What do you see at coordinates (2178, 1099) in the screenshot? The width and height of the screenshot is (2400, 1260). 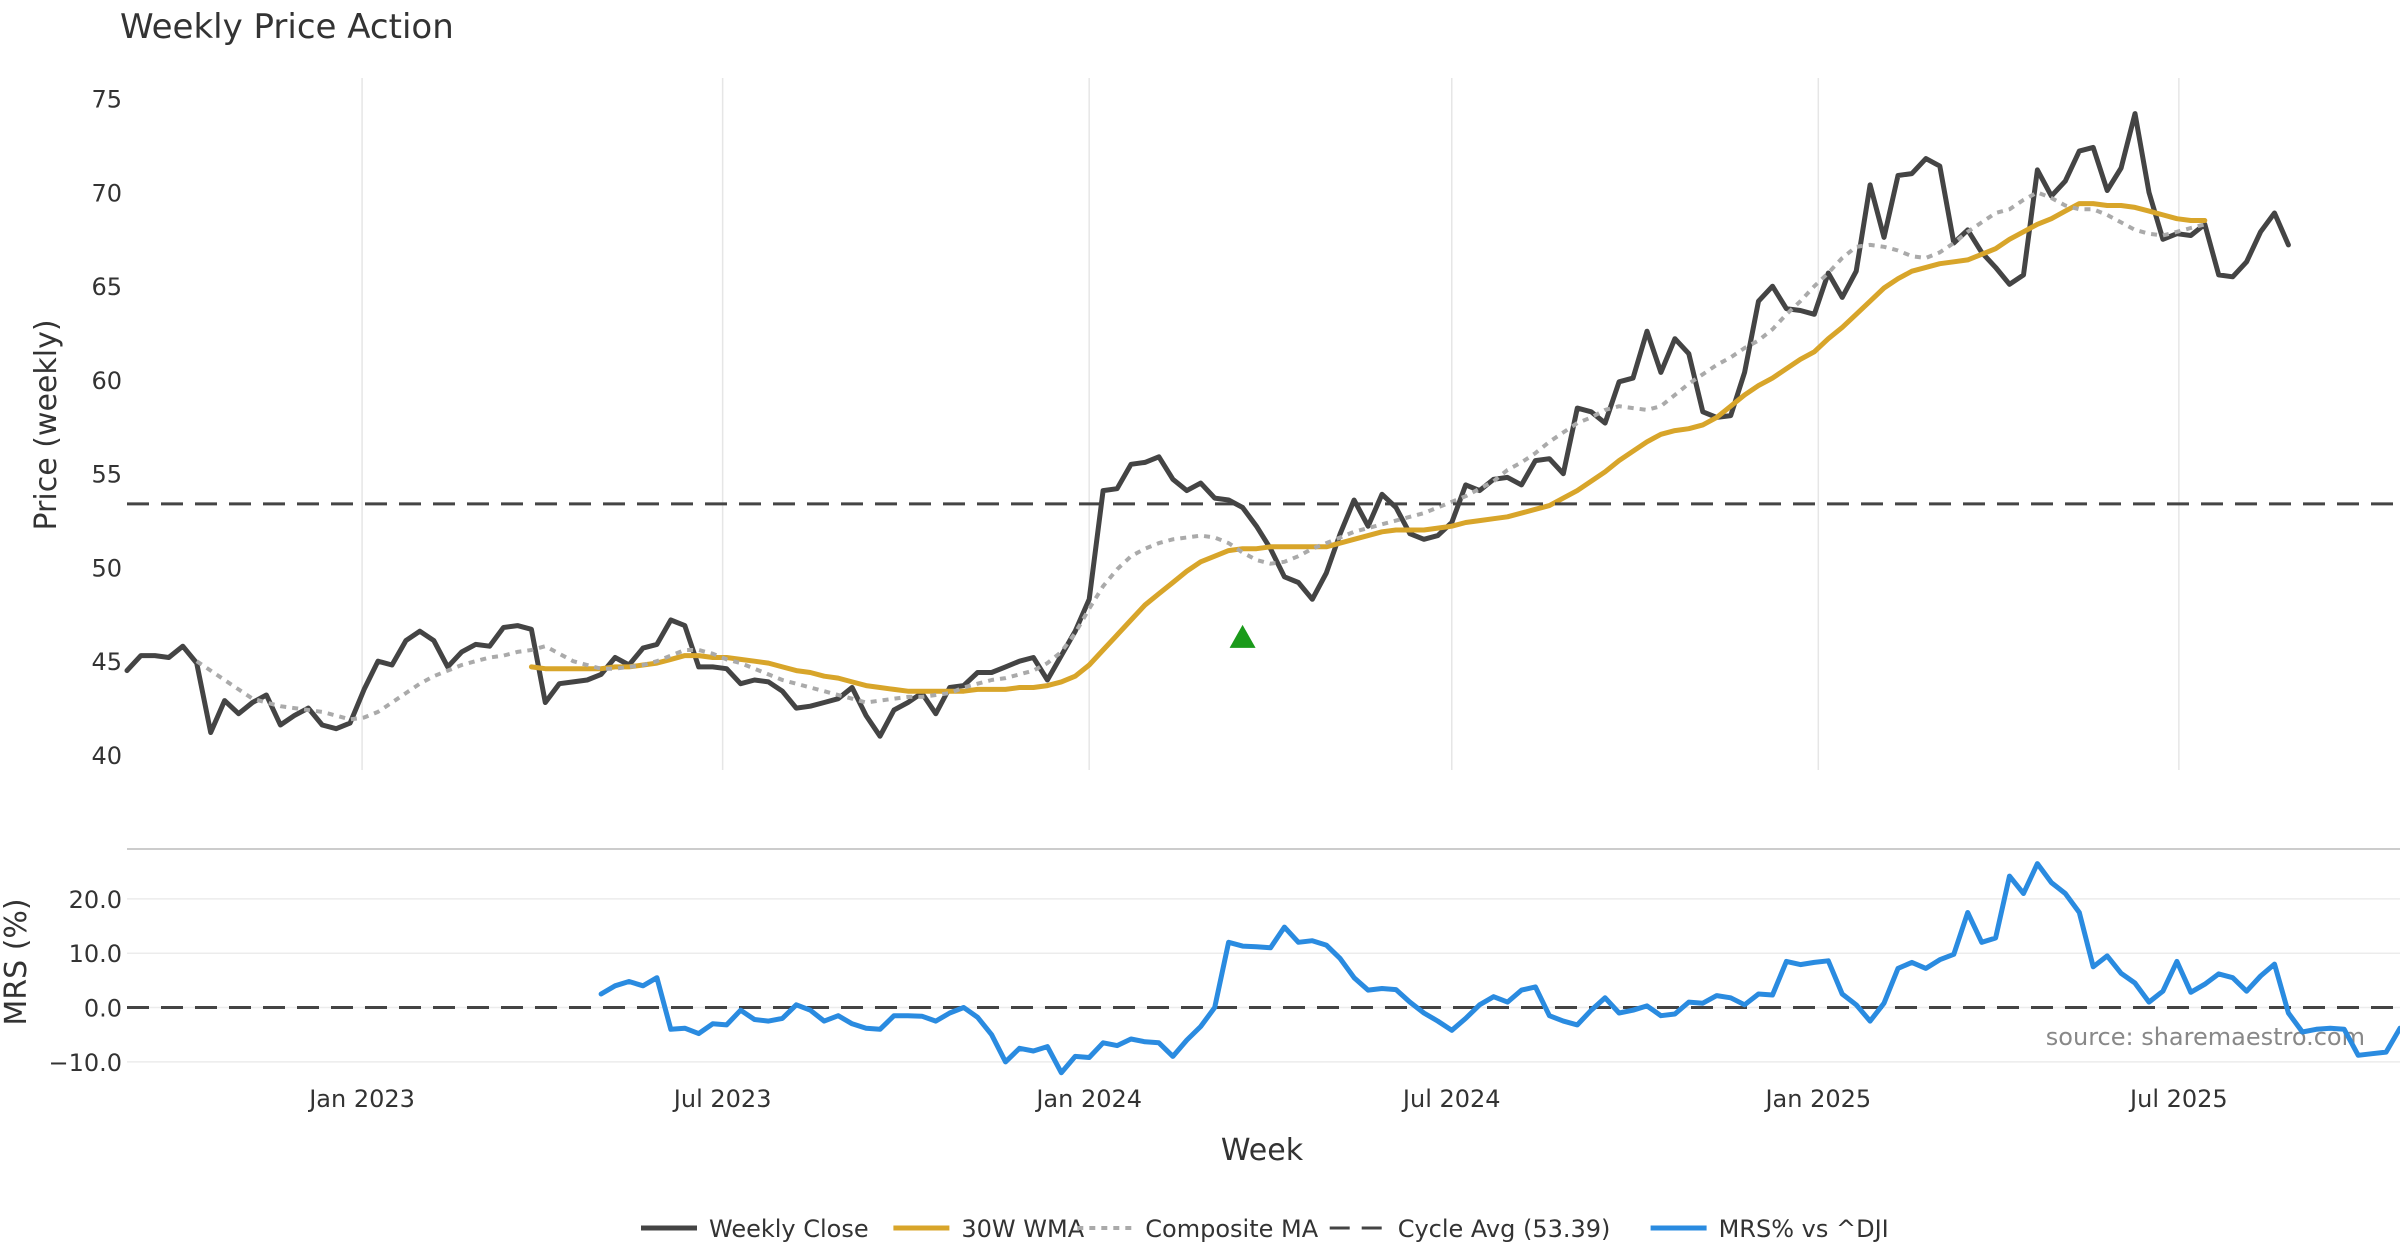 I see `x-tick-label: Jul 2025` at bounding box center [2178, 1099].